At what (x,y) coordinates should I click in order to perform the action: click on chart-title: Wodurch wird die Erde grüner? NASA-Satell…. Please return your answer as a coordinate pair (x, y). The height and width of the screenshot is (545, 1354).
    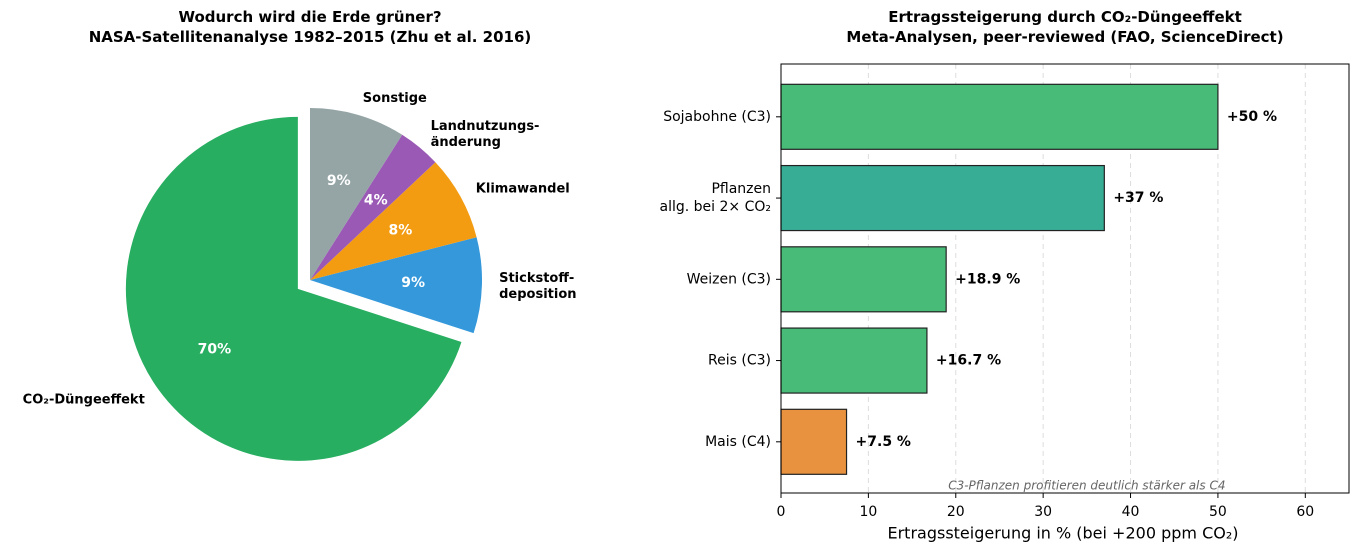
    Looking at the image, I should click on (310, 27).